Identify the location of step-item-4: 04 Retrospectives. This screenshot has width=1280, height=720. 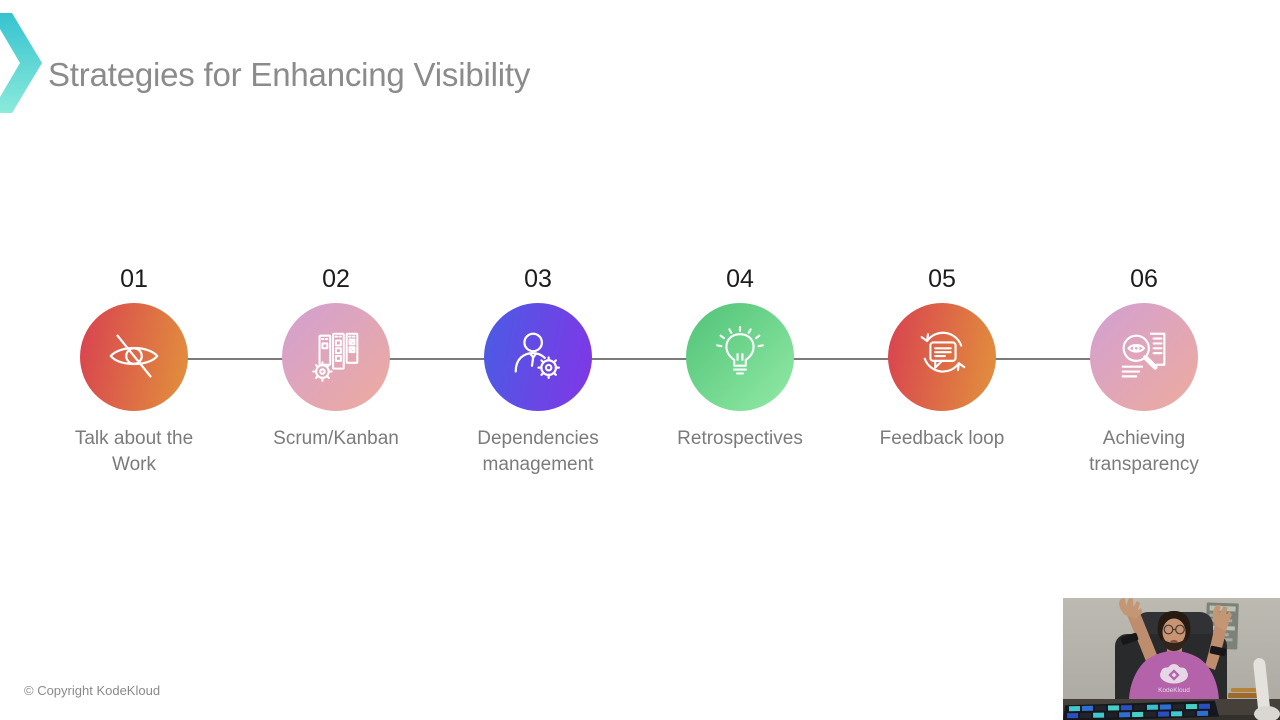
(740, 370).